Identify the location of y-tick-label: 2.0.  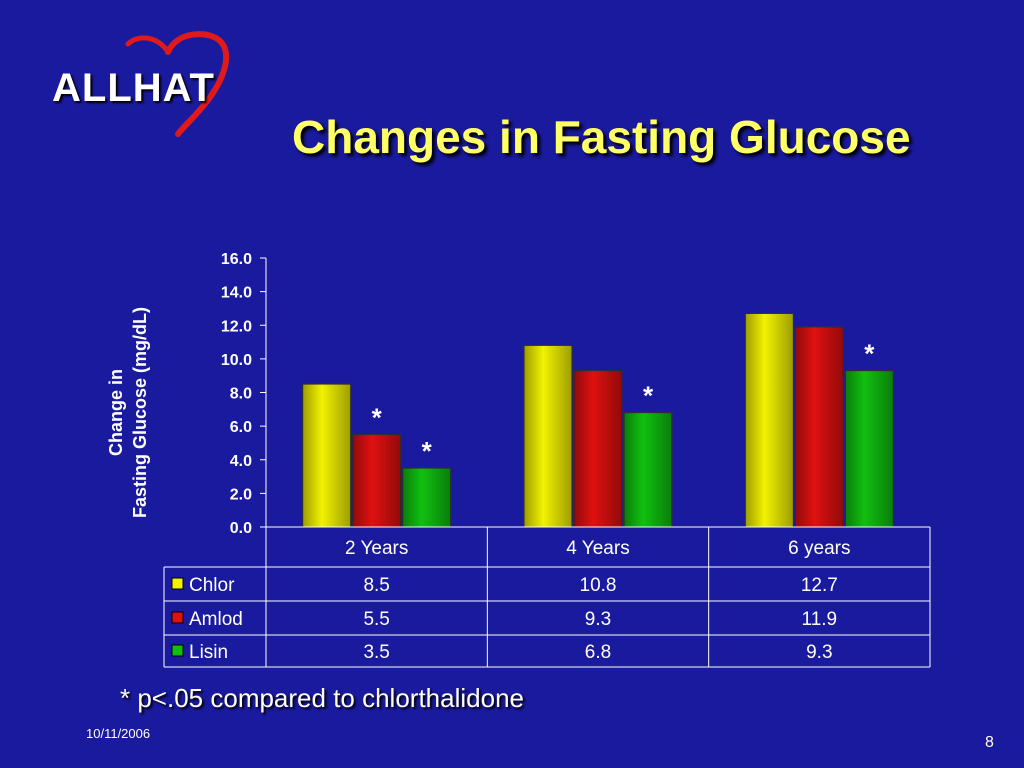
(241, 494).